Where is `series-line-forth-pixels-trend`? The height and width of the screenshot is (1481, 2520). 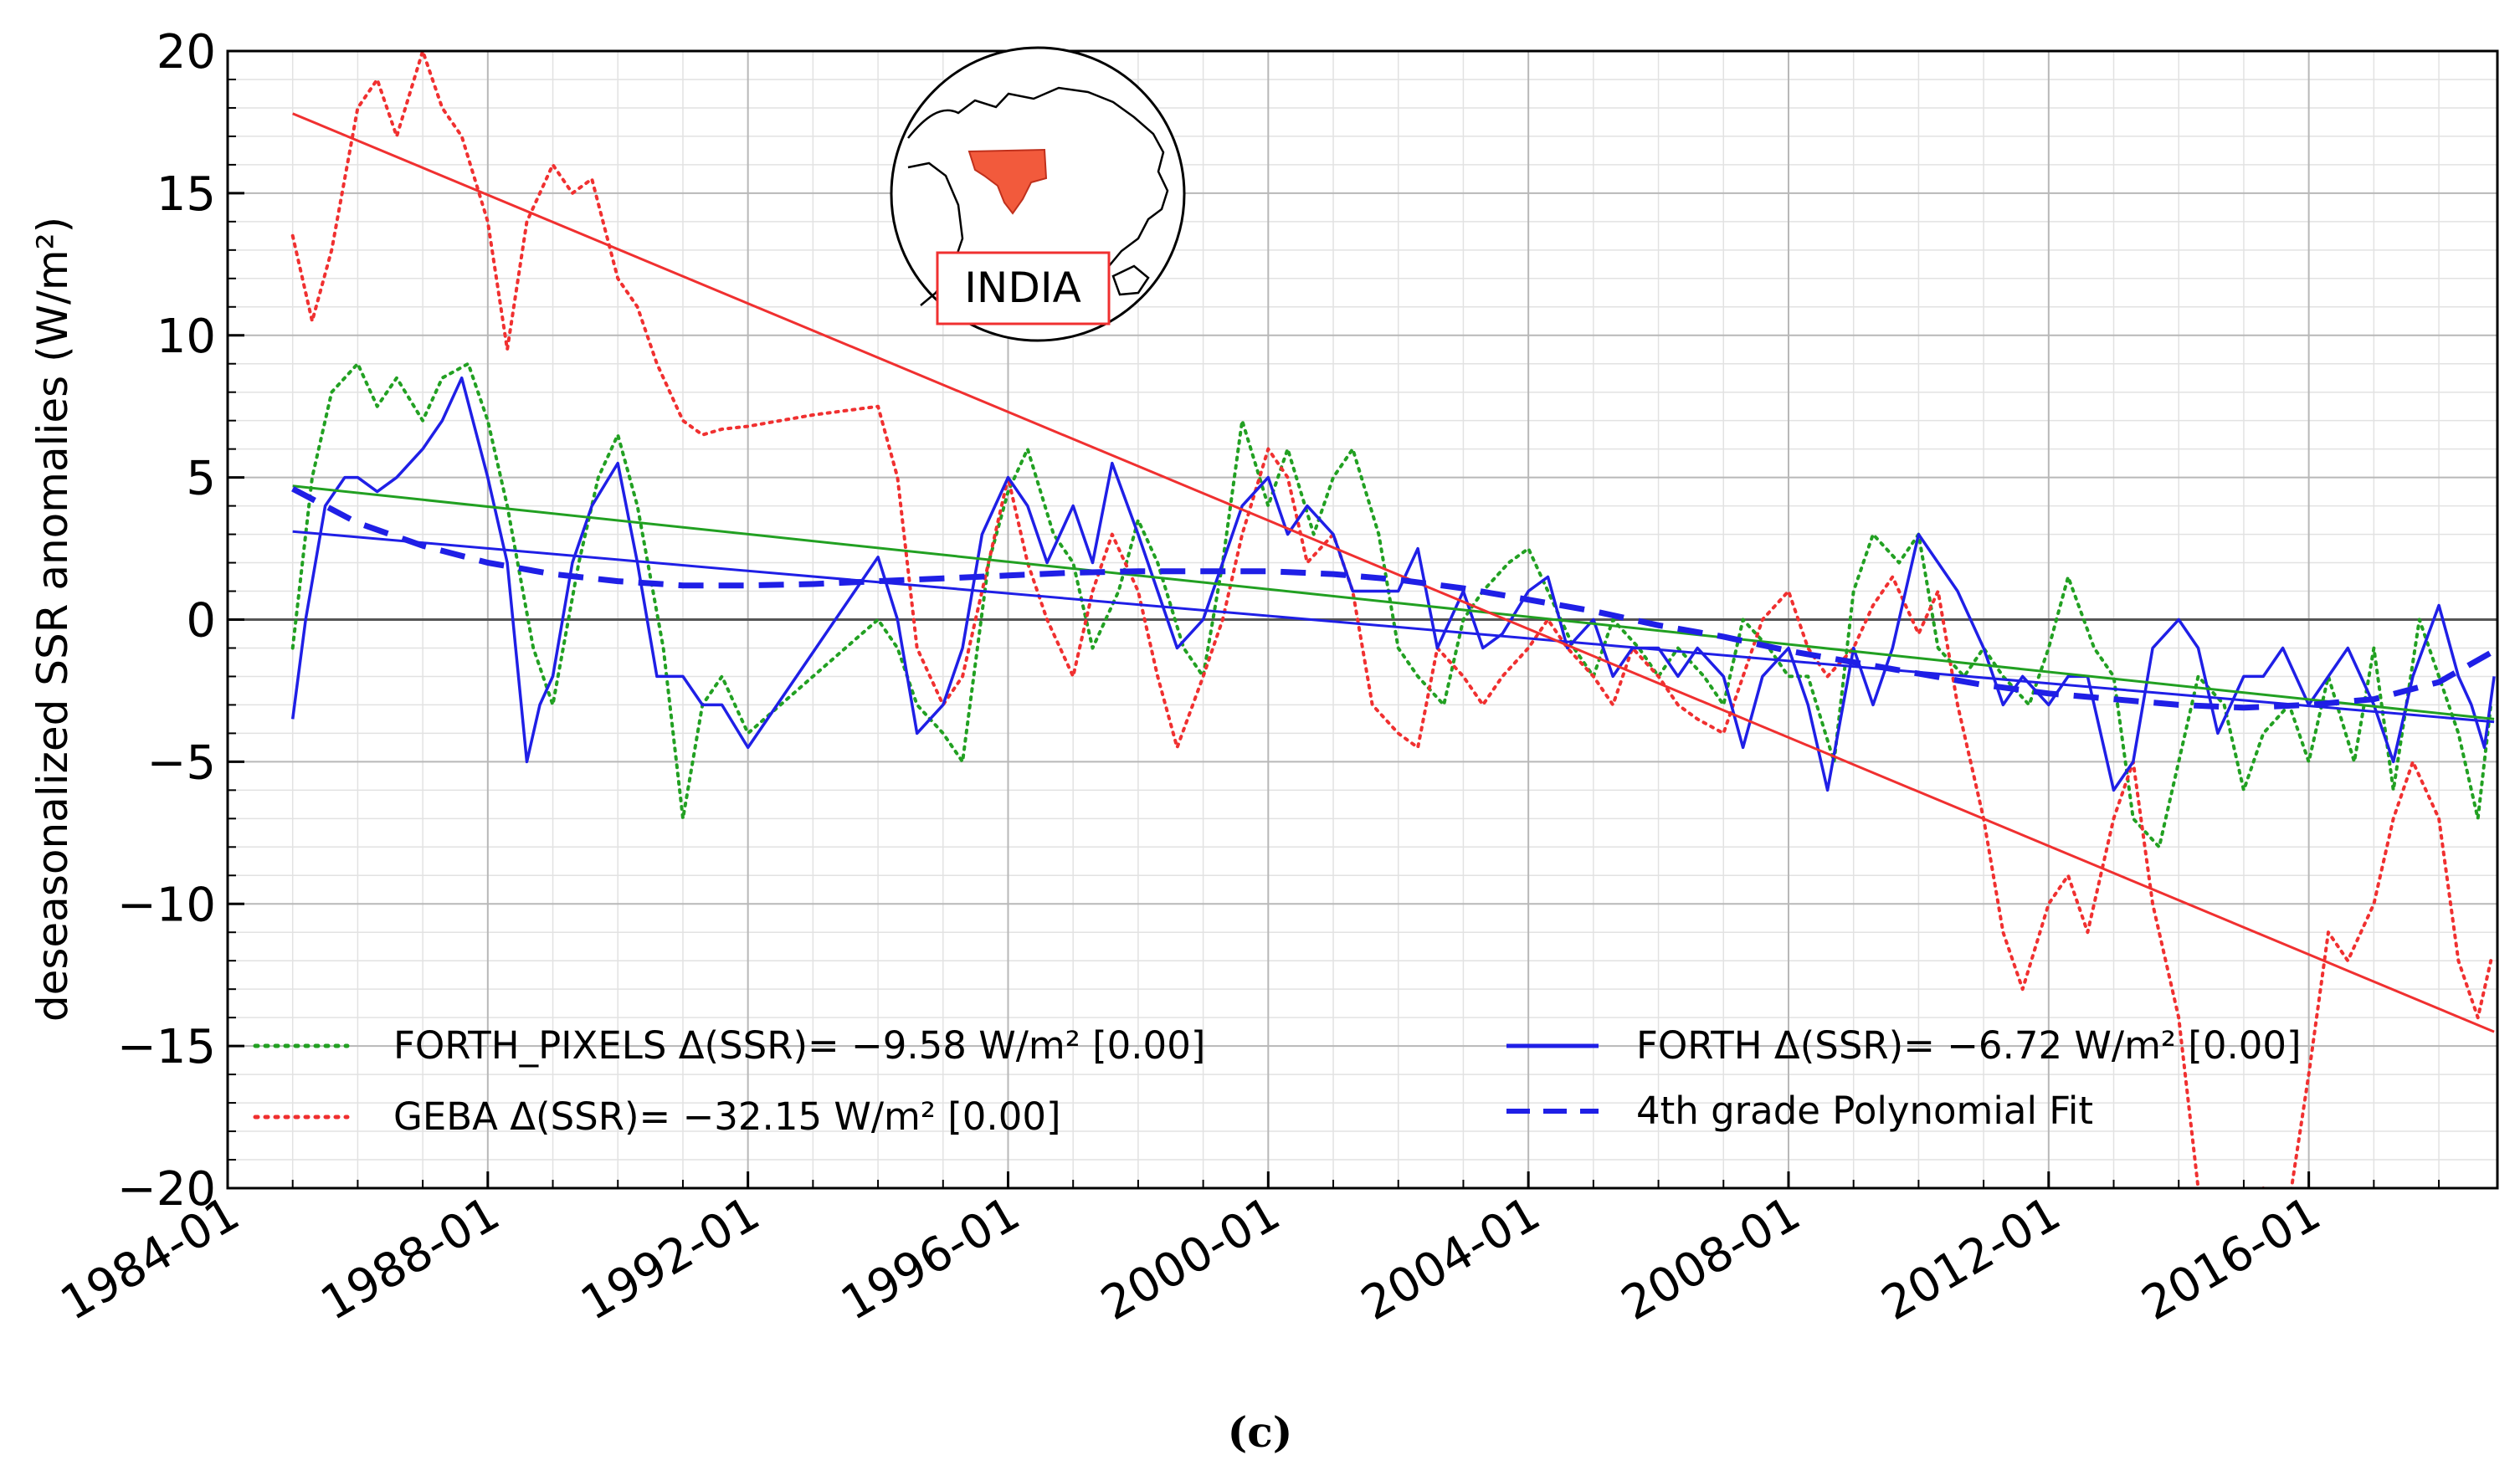
series-line-forth-pixels-trend is located at coordinates (1393, 602).